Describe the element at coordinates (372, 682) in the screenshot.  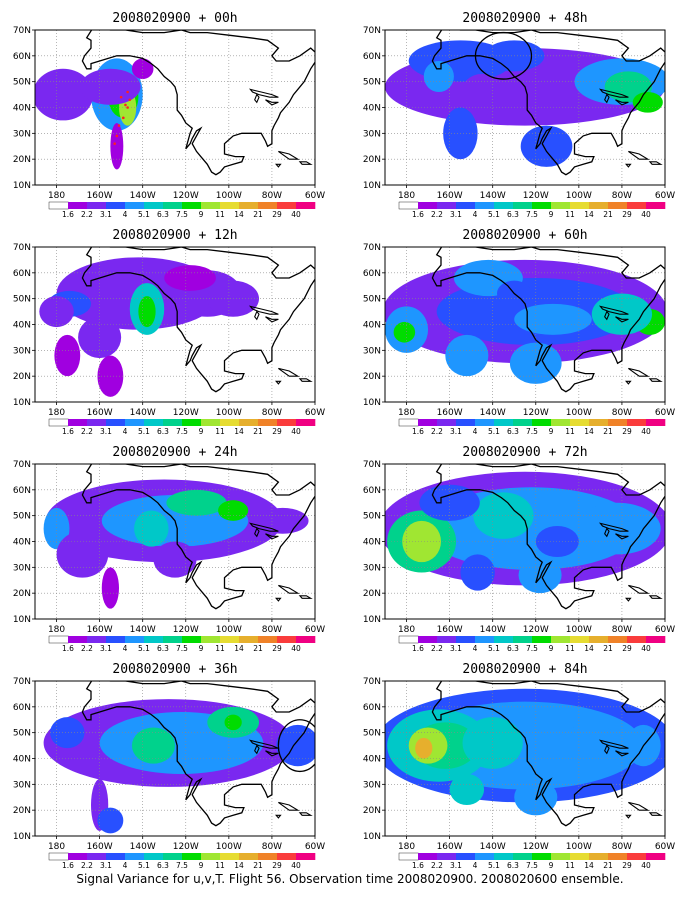
I see `y-tick-label: 70N` at that location.